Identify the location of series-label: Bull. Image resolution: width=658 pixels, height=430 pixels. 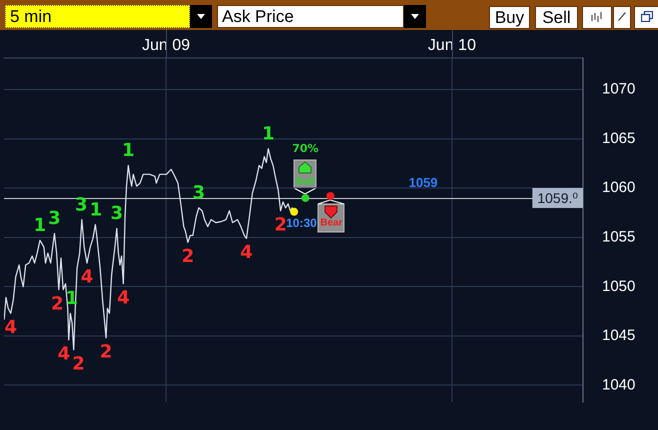
(306, 182).